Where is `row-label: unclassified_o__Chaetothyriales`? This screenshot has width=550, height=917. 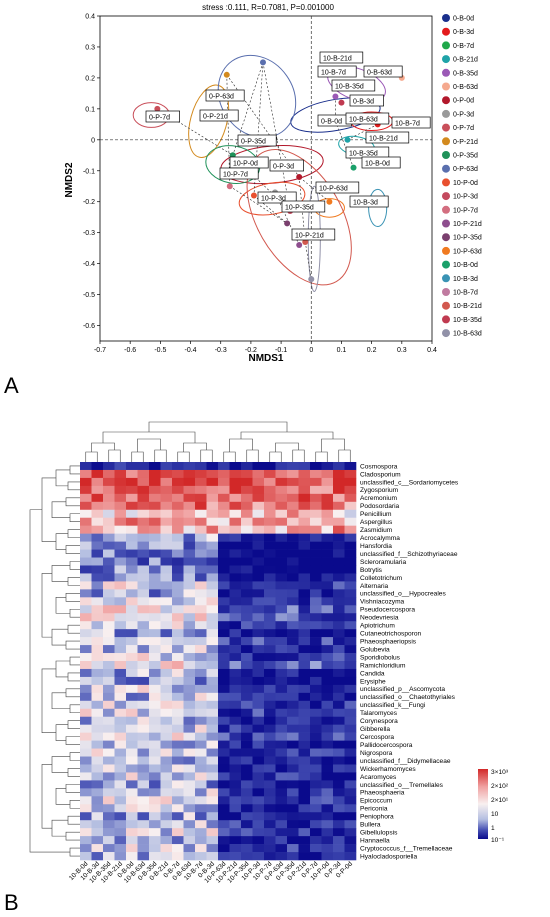
row-label: unclassified_o__Chaetothyriales is located at coordinates (408, 697).